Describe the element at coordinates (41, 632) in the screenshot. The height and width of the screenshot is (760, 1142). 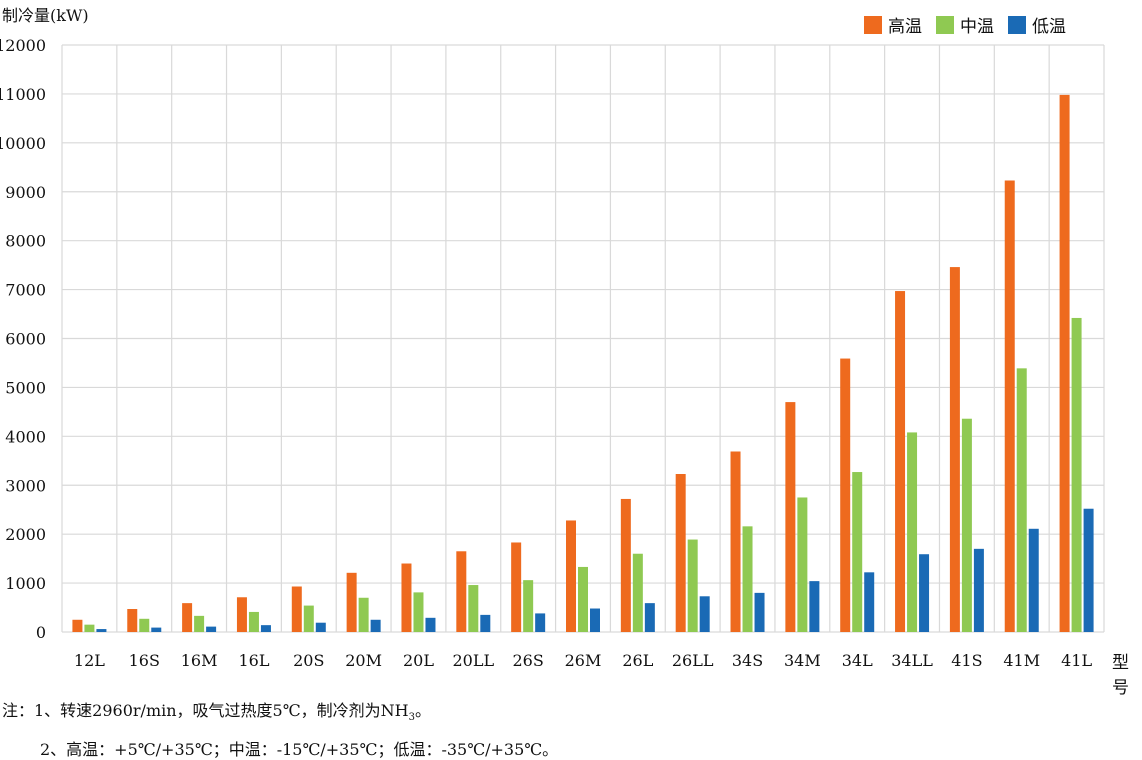
I see `y-tick-label: 0` at that location.